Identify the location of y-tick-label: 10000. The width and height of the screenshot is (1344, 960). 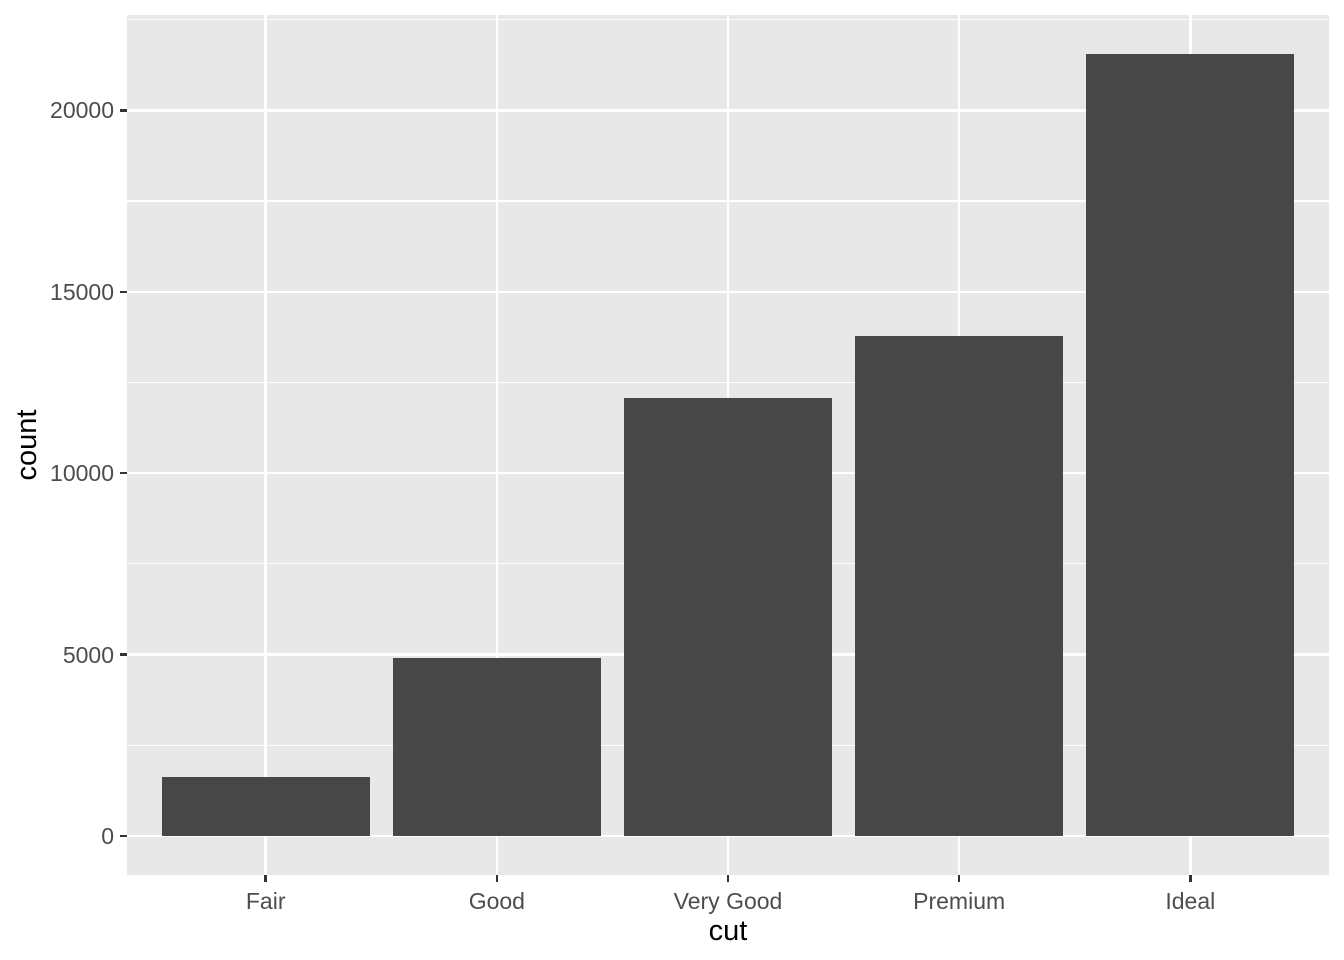
(82, 473).